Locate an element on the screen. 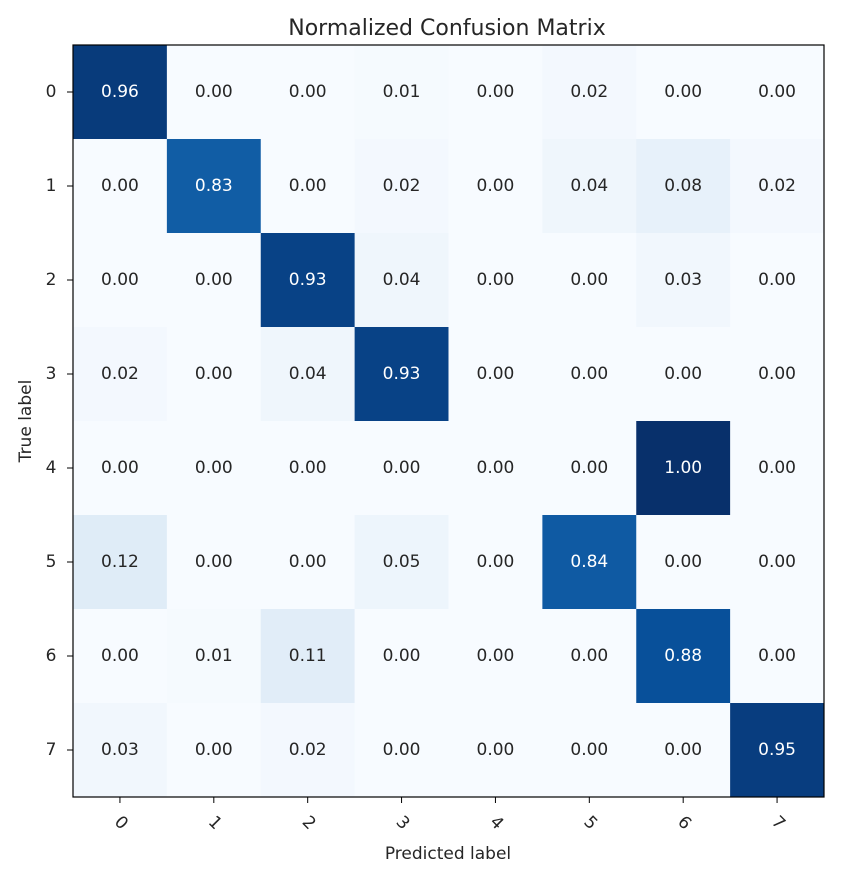 This screenshot has height=878, width=846. heatmap-cell-r5-c3 is located at coordinates (401, 562).